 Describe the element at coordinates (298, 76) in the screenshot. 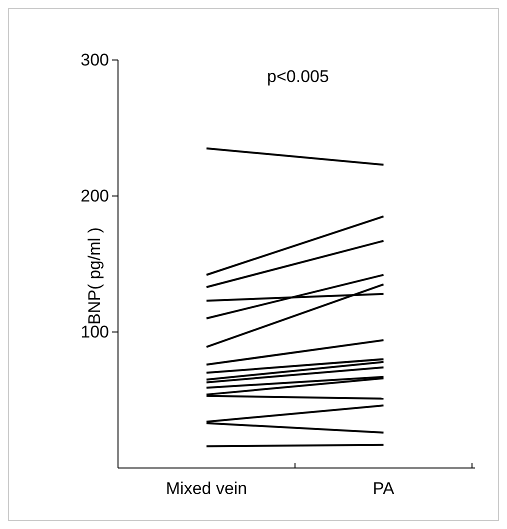

I see `annotation: p<0.005` at that location.